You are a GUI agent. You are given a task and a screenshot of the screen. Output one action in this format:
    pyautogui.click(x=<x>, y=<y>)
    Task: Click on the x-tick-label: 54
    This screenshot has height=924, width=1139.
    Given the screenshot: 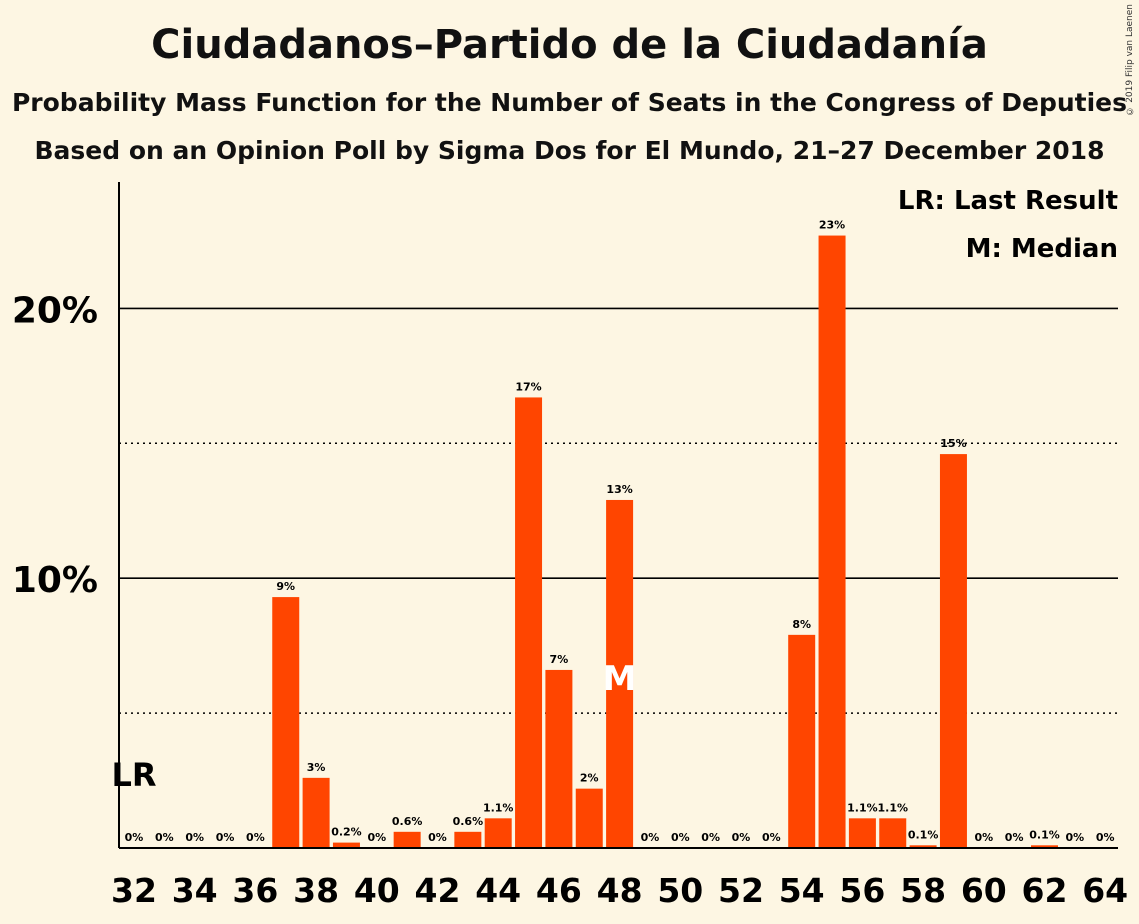 What is the action you would take?
    pyautogui.click(x=802, y=890)
    